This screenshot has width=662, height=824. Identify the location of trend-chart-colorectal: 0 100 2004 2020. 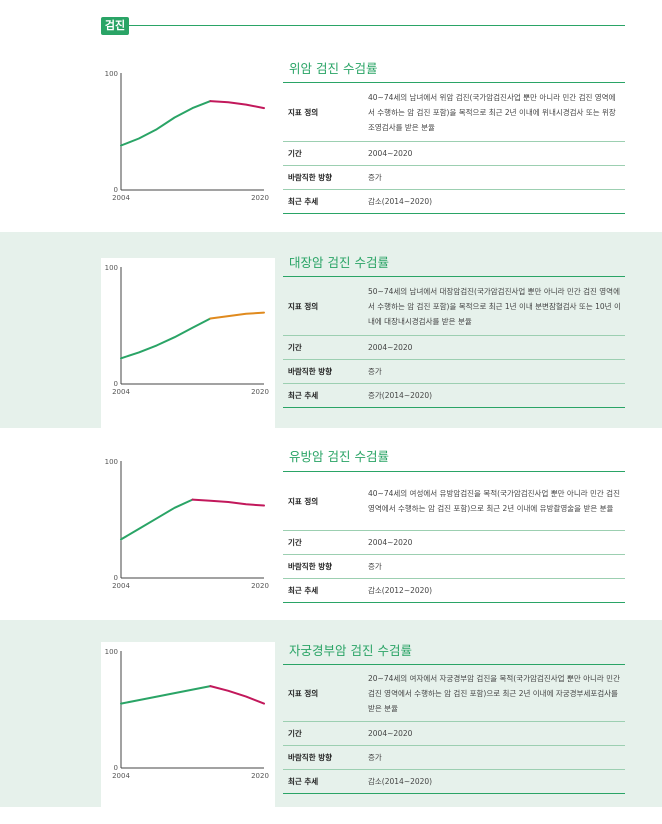
(187, 330).